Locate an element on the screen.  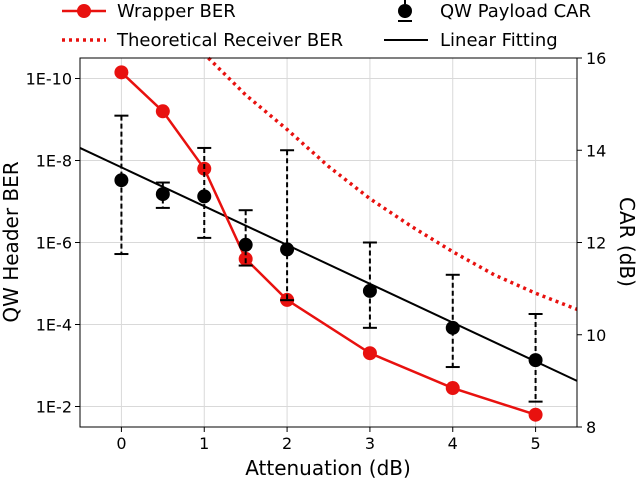
legend-item-linear-fitting: Linear Fitting is located at coordinates (471, 40).